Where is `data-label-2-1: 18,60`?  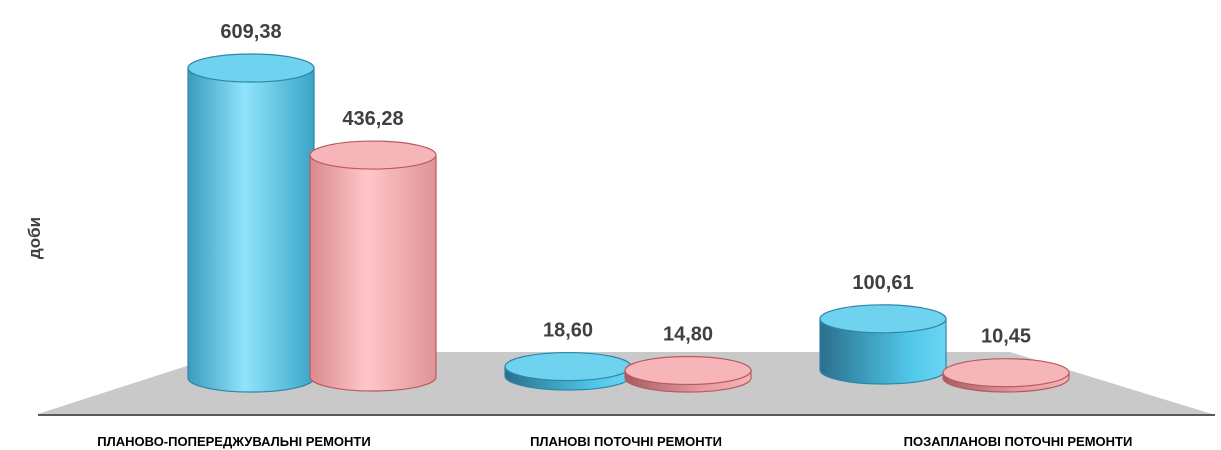
data-label-2-1: 18,60 is located at coordinates (568, 331).